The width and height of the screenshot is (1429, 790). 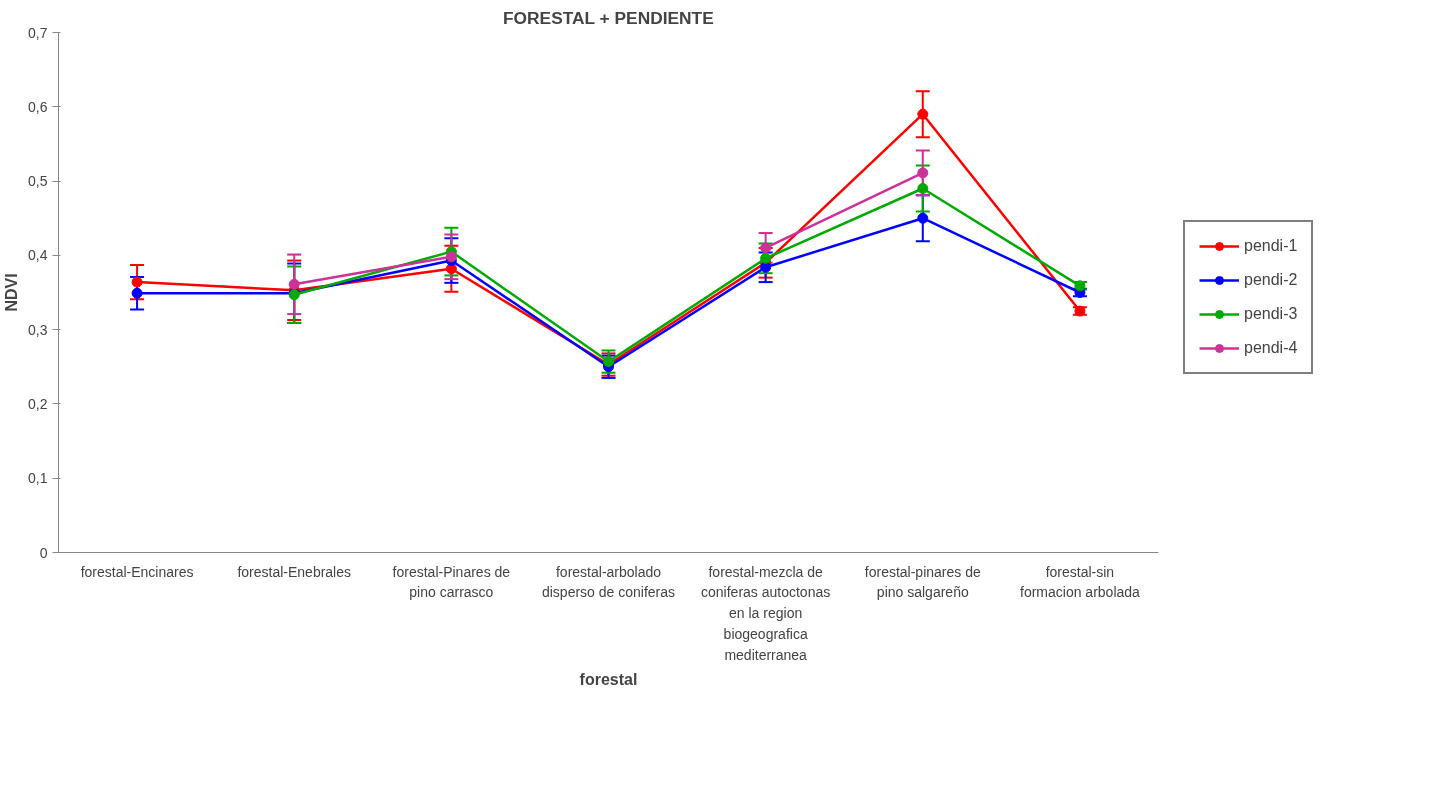 What do you see at coordinates (38, 255) in the screenshot?
I see `y-tick-label: 0,4` at bounding box center [38, 255].